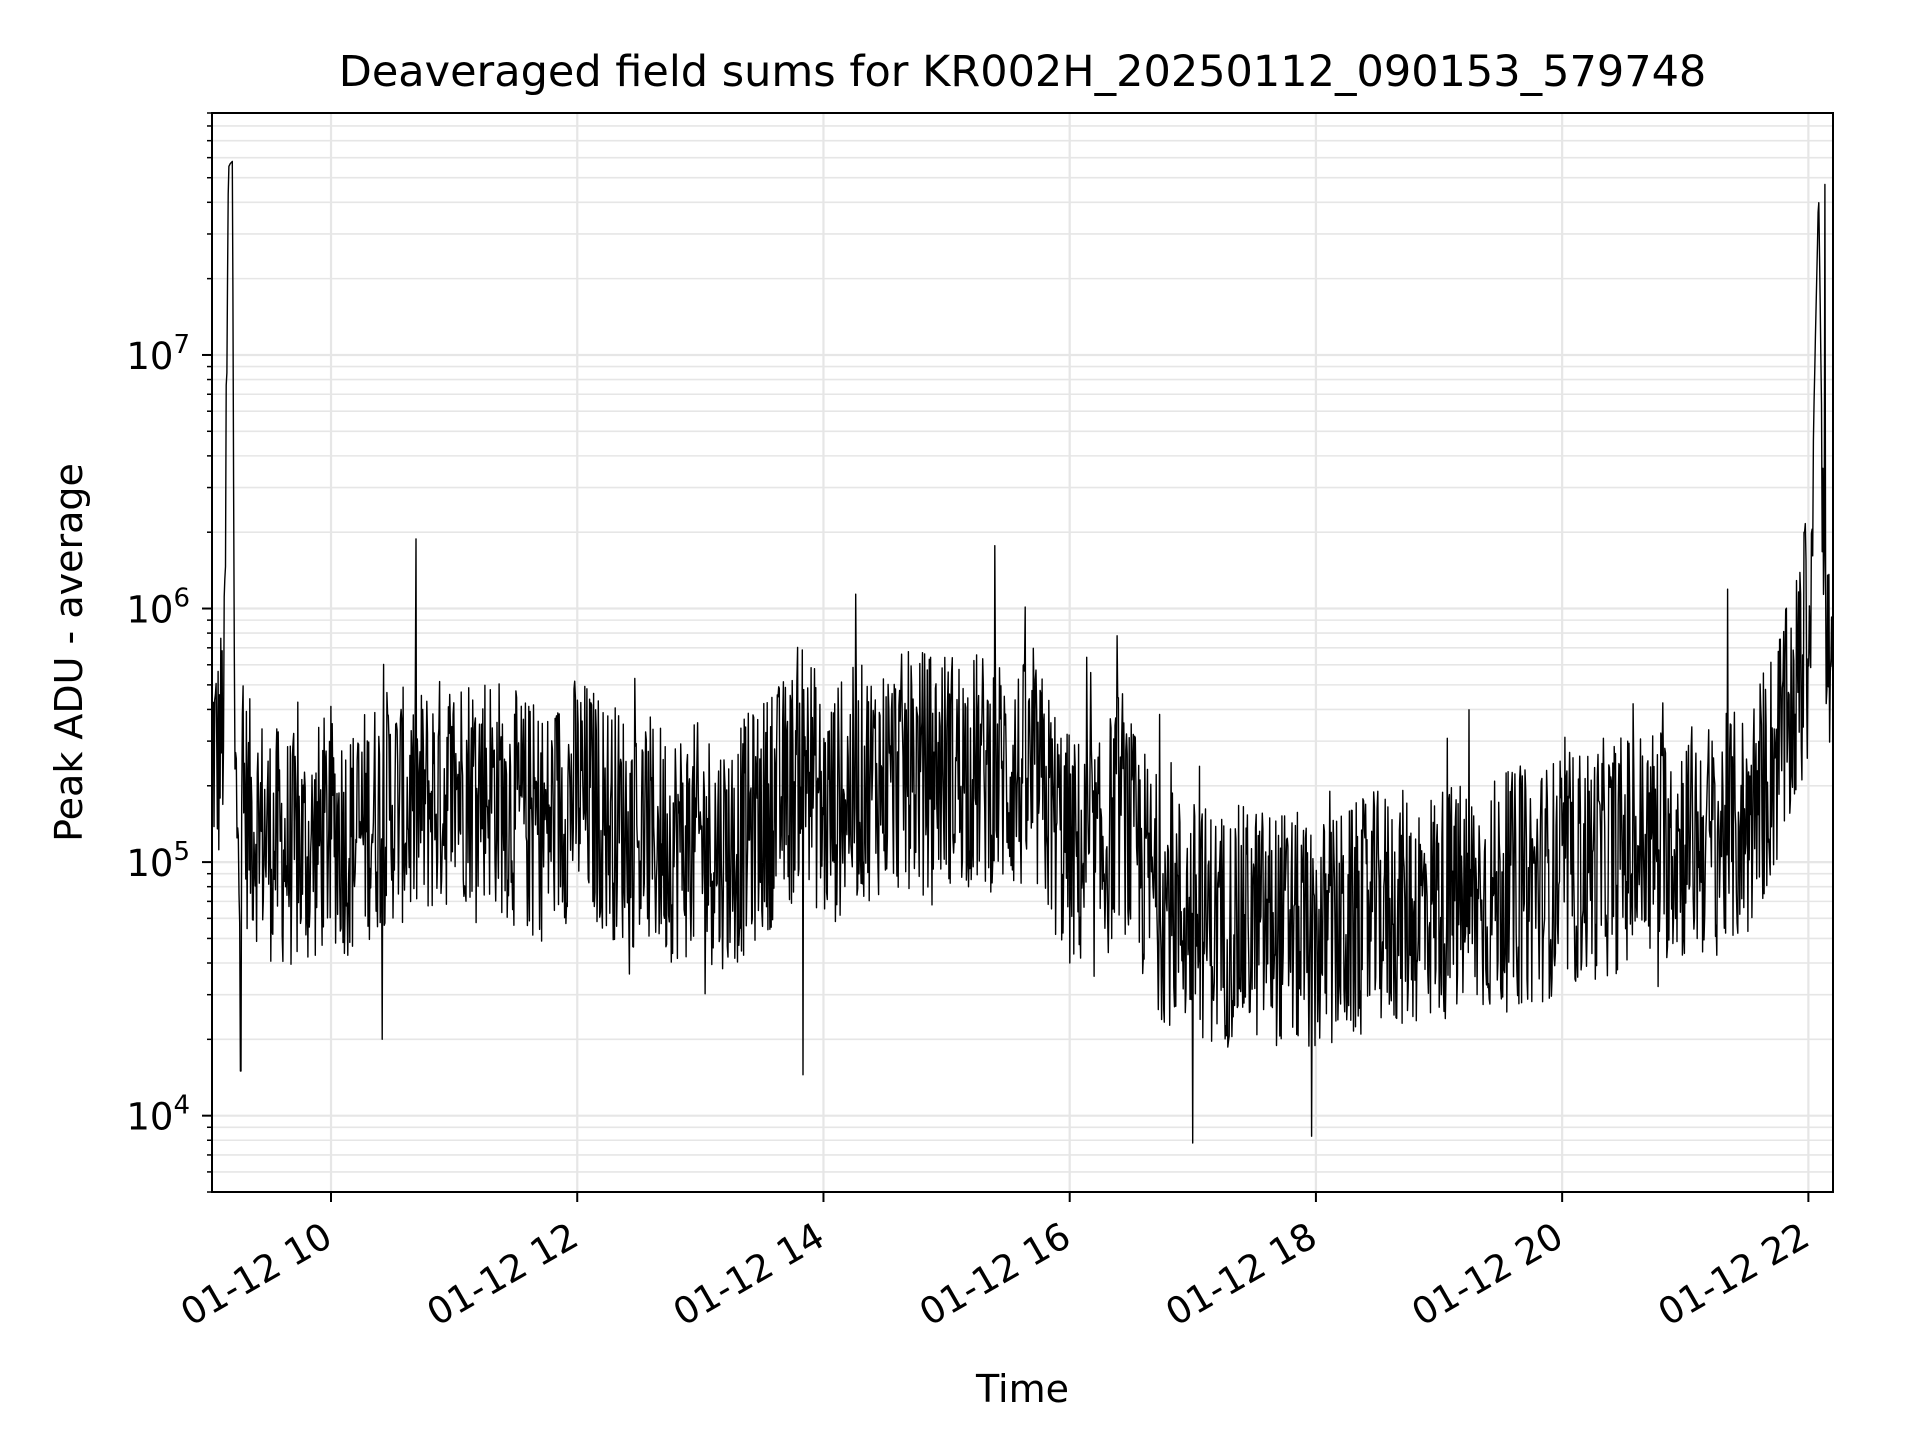 This screenshot has width=1920, height=1440. Describe the element at coordinates (158, 1115) in the screenshot. I see `y-tick-label: 104` at that location.